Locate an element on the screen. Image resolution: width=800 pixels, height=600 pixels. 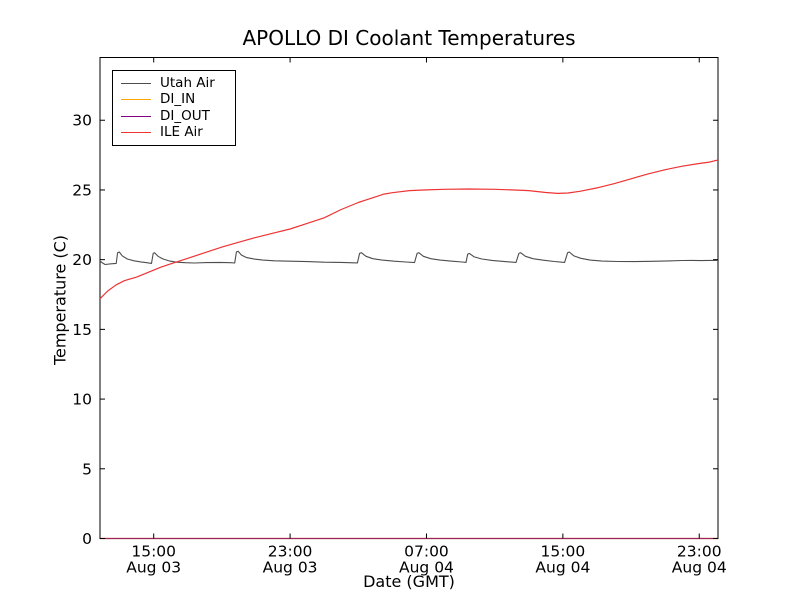
series-line-utah-air is located at coordinates (409, 258).